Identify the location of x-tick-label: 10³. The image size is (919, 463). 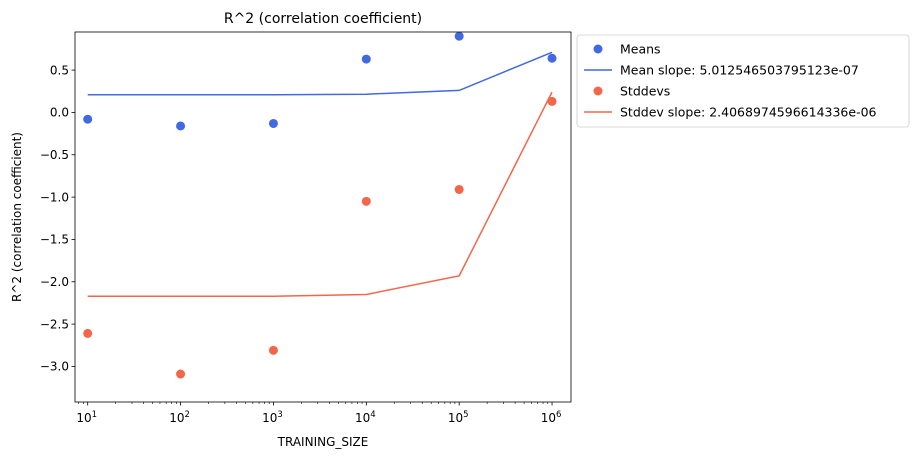
(272, 417).